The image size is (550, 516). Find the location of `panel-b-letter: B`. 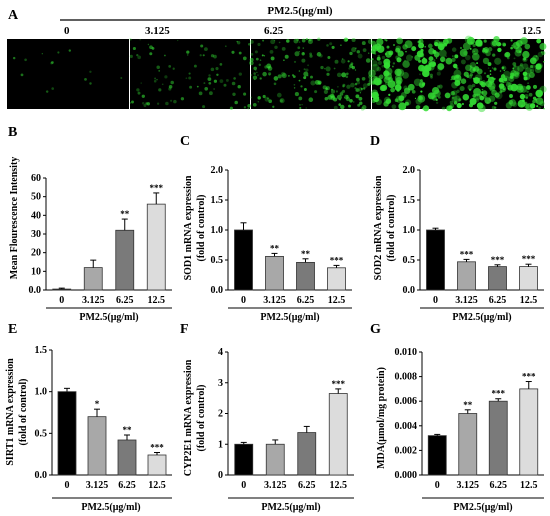

panel-b-letter: B is located at coordinates (12, 132).